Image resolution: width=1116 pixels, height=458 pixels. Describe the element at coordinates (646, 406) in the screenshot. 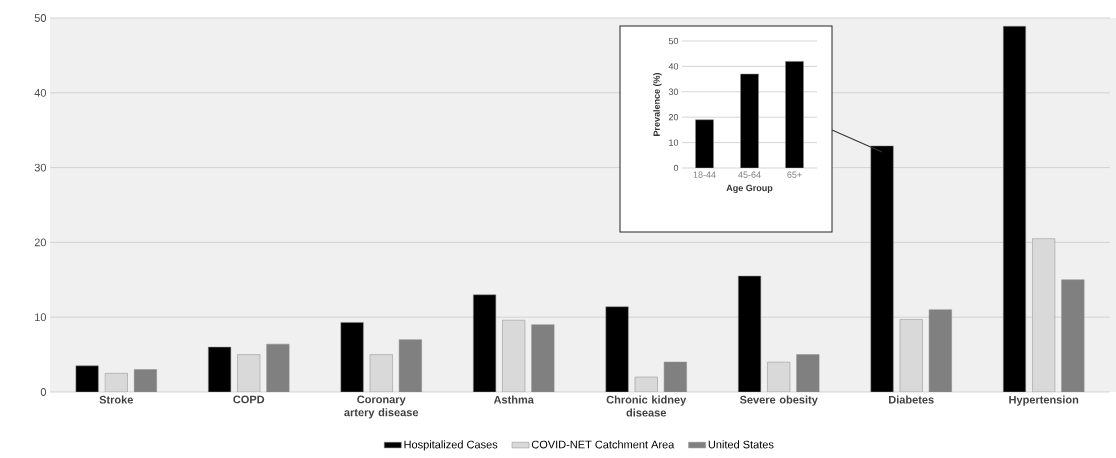

I see `x-tick-label: Chronic kidney disease` at that location.